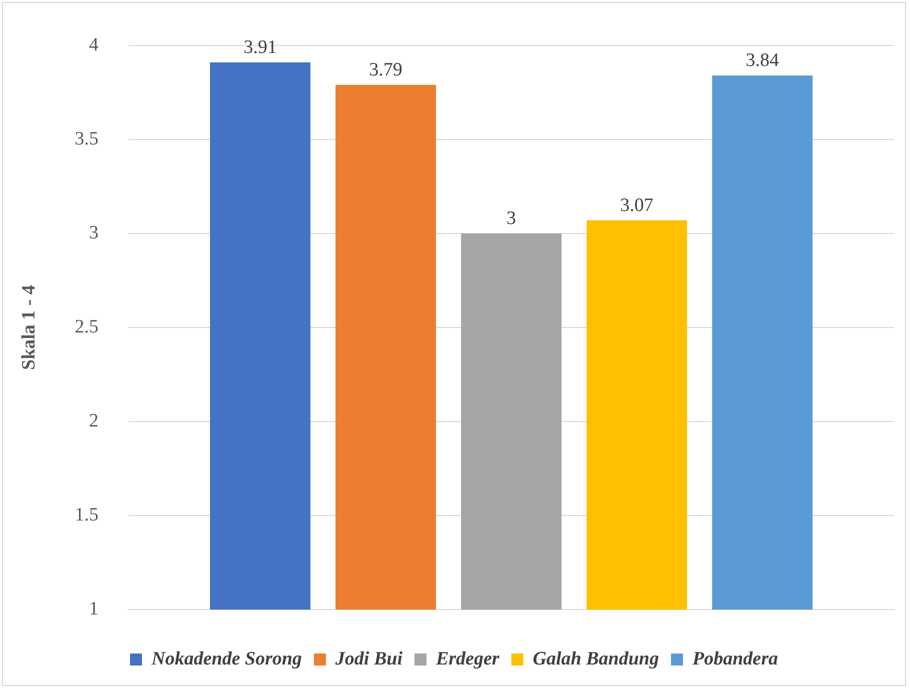 This screenshot has width=910, height=690. What do you see at coordinates (86, 139) in the screenshot?
I see `y-tick-label: 3.5` at bounding box center [86, 139].